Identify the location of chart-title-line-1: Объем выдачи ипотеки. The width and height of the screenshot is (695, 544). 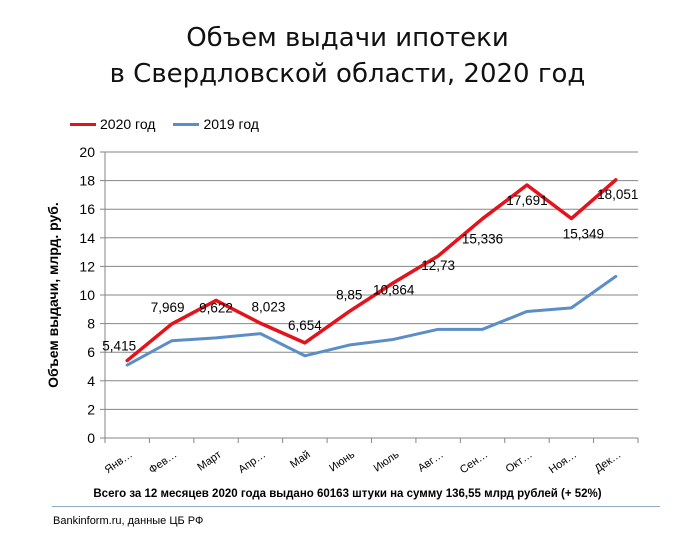
(347, 38).